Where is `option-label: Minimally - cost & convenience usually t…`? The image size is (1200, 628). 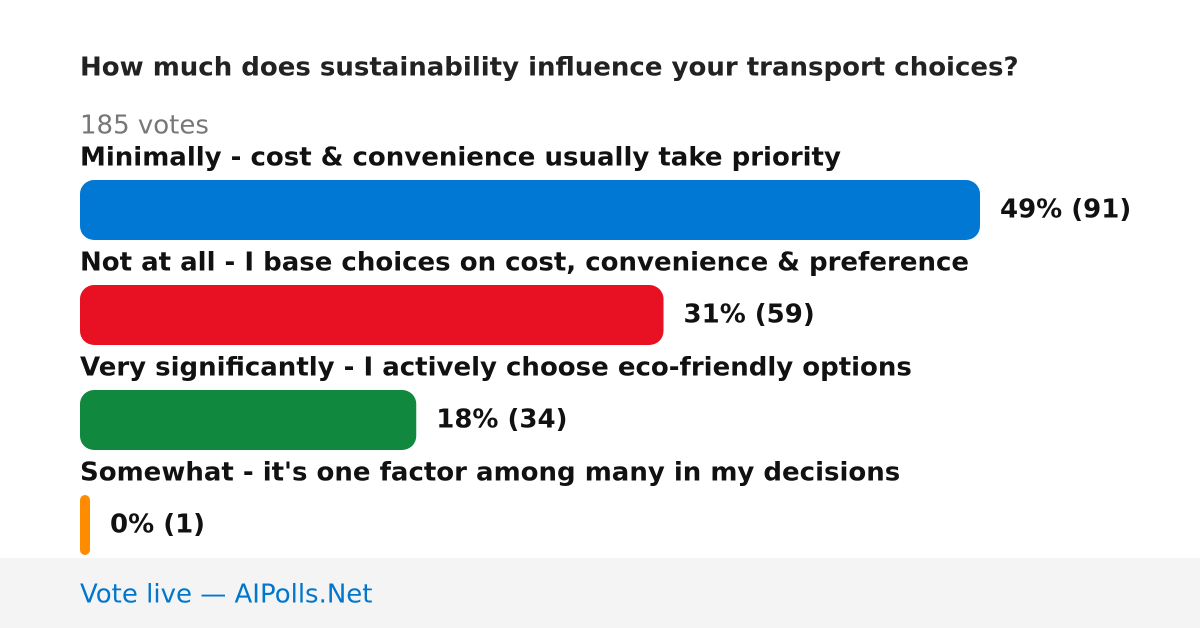 option-label: Minimally - cost & convenience usually t… is located at coordinates (460, 158).